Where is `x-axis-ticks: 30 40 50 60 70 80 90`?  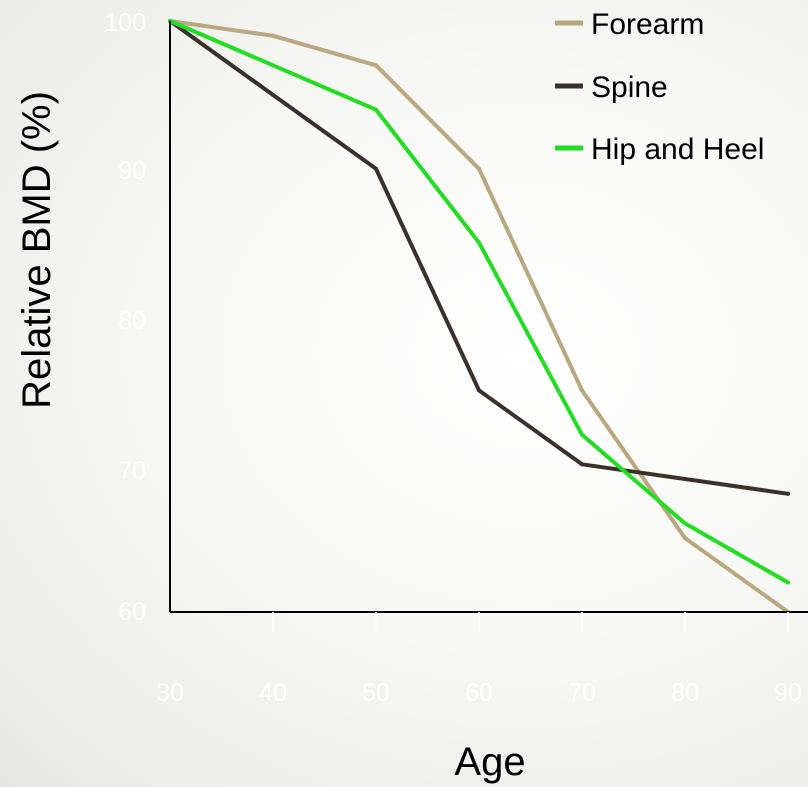
x-axis-ticks: 30 40 50 60 70 80 90 is located at coordinates (479, 693).